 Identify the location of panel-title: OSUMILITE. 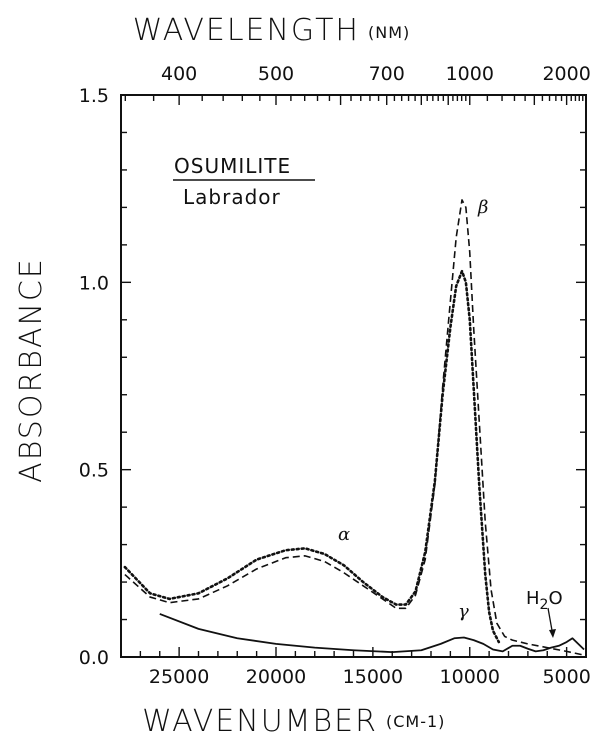
(232, 166).